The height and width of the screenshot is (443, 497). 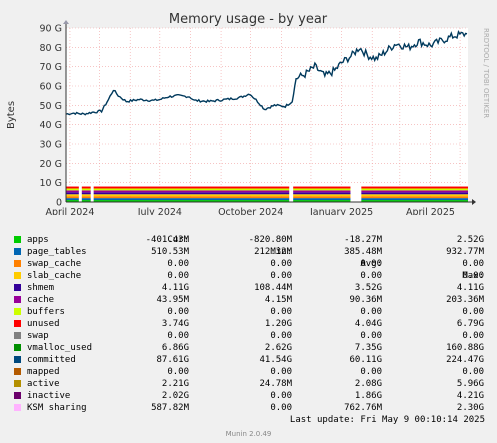 What do you see at coordinates (365, 300) in the screenshot?
I see `legend-avg: 90.36M` at bounding box center [365, 300].